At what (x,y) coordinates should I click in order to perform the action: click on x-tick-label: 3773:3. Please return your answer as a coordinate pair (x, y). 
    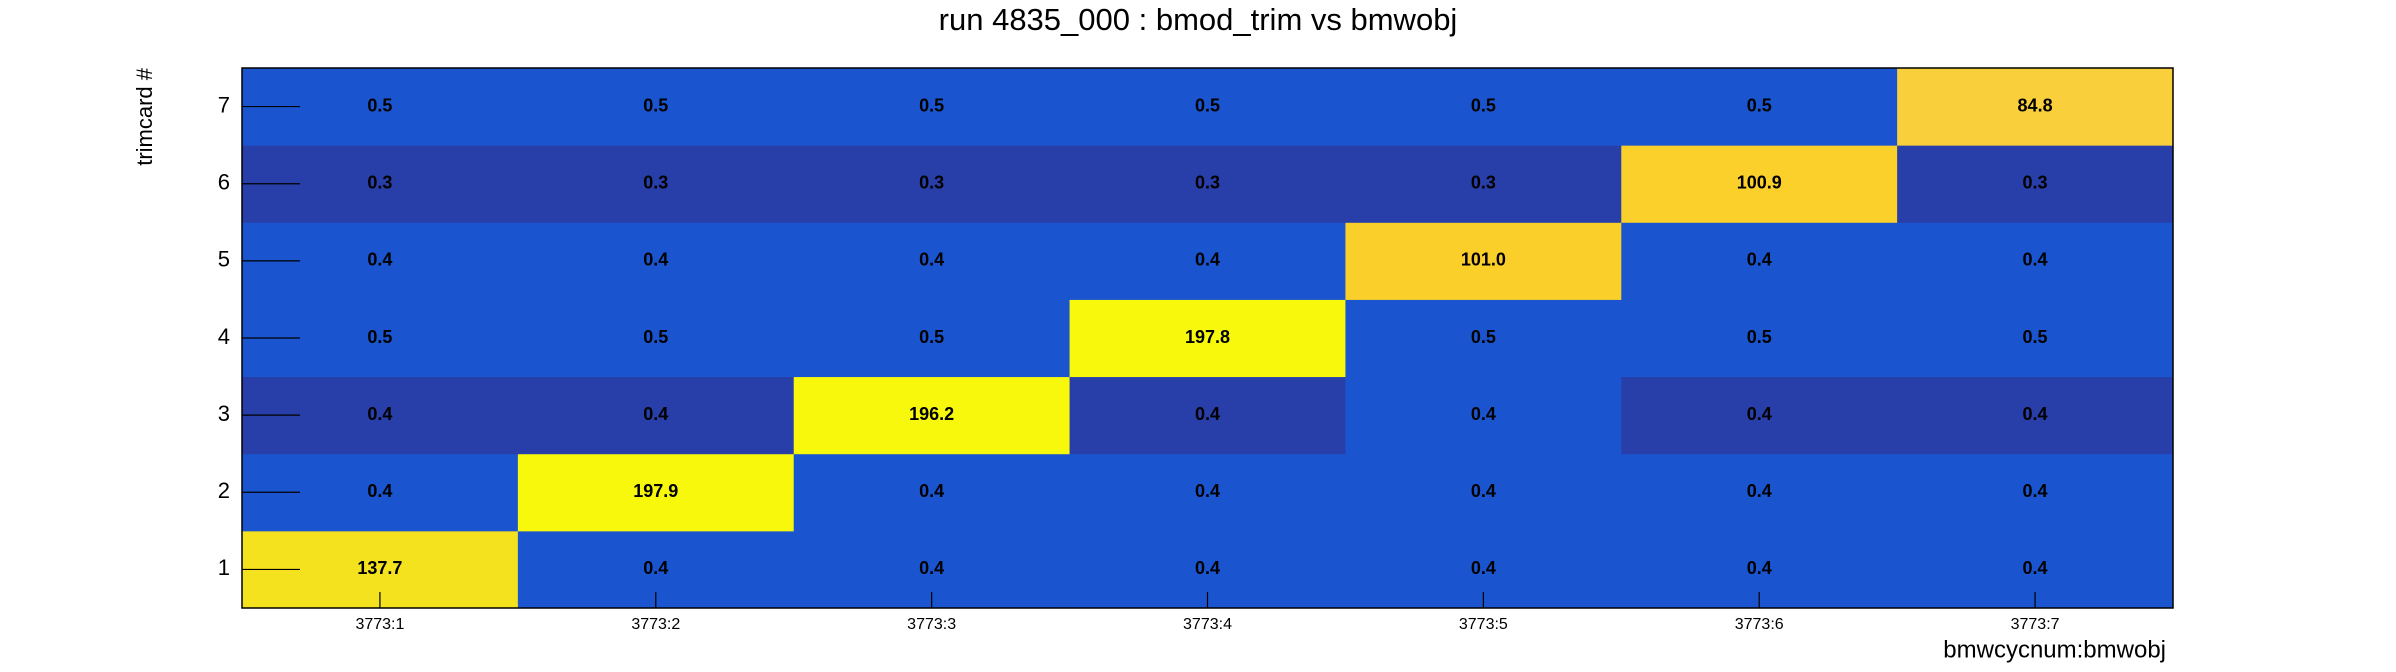
    Looking at the image, I should click on (931, 624).